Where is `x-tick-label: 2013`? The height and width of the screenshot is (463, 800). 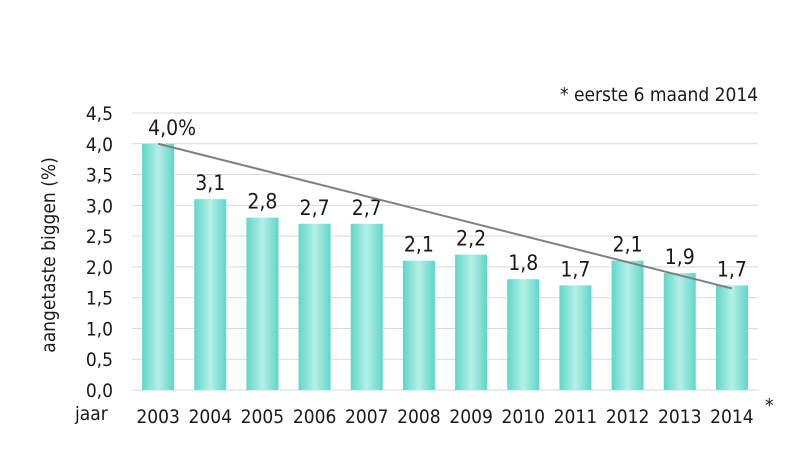
x-tick-label: 2013 is located at coordinates (680, 417).